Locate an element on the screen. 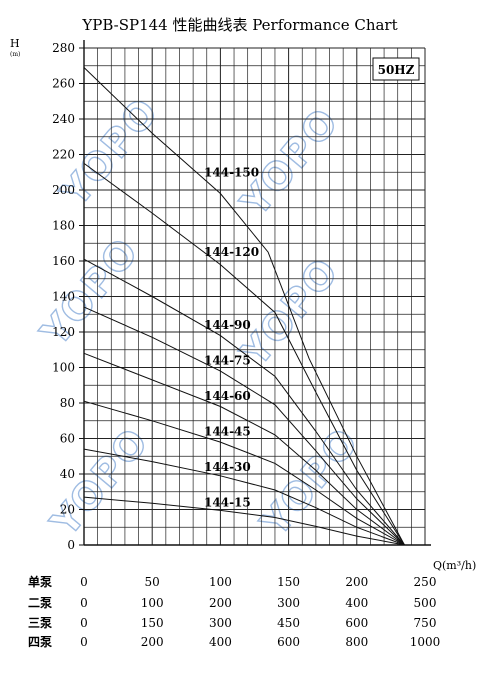 The height and width of the screenshot is (680, 479). flow-row-value: 250 is located at coordinates (425, 582).